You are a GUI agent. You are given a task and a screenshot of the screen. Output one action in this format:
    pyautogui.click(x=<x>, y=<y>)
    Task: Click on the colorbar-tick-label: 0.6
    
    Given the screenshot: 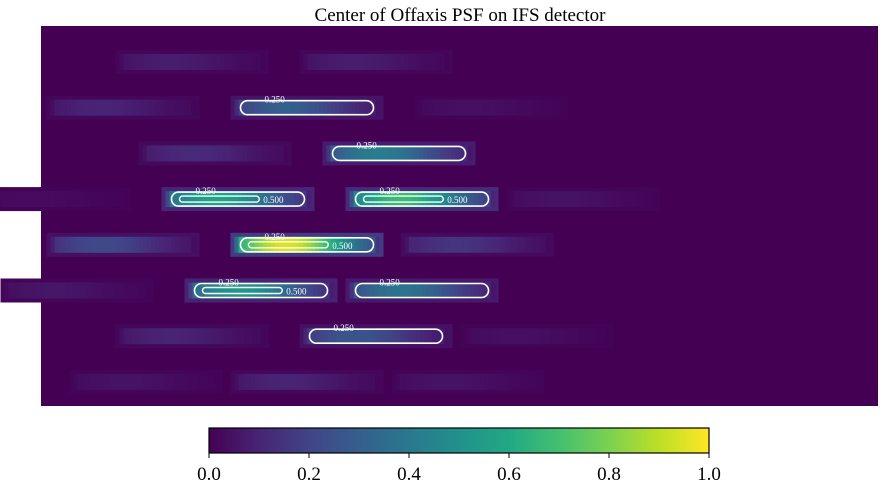 What is the action you would take?
    pyautogui.click(x=509, y=474)
    